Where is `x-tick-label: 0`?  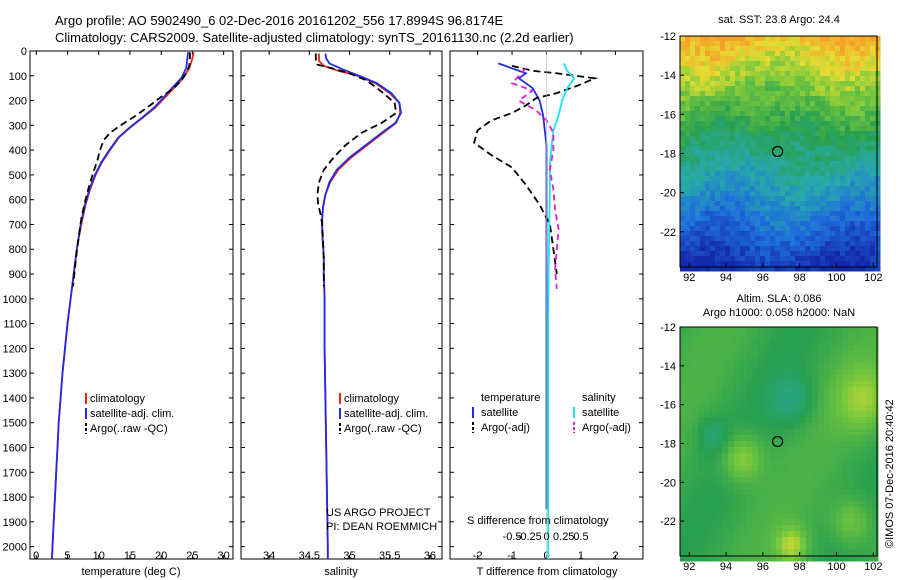
x-tick-label: 0 is located at coordinates (36, 556).